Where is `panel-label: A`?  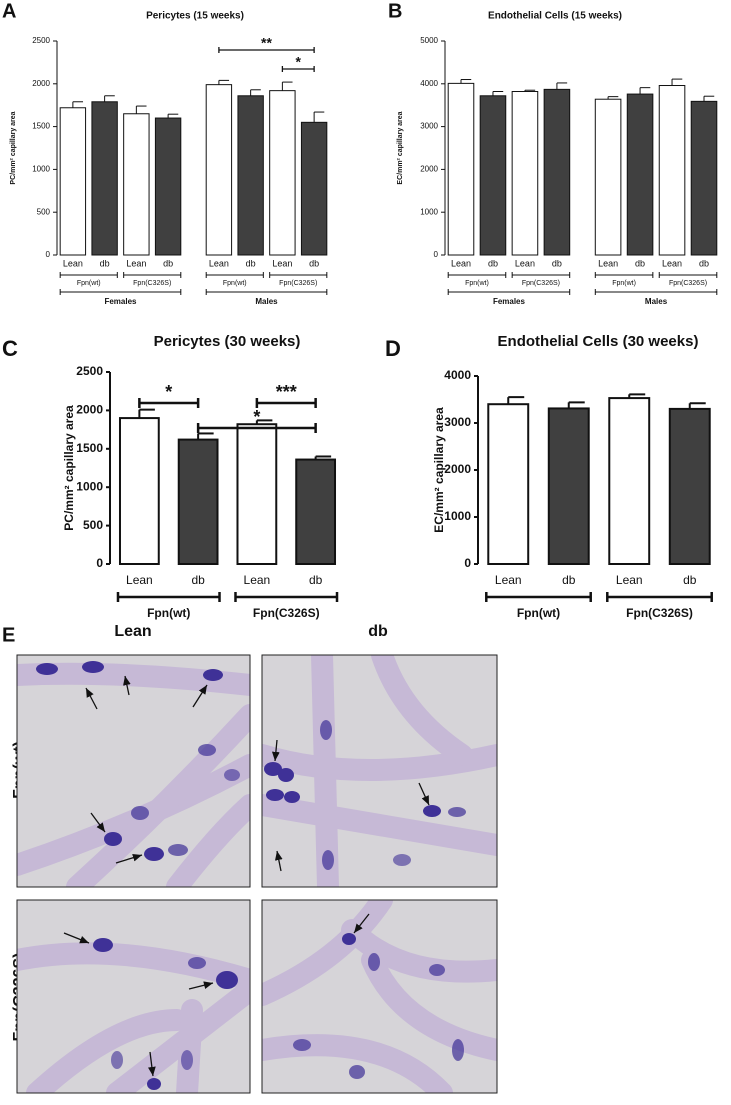
panel-label: A is located at coordinates (9, 11).